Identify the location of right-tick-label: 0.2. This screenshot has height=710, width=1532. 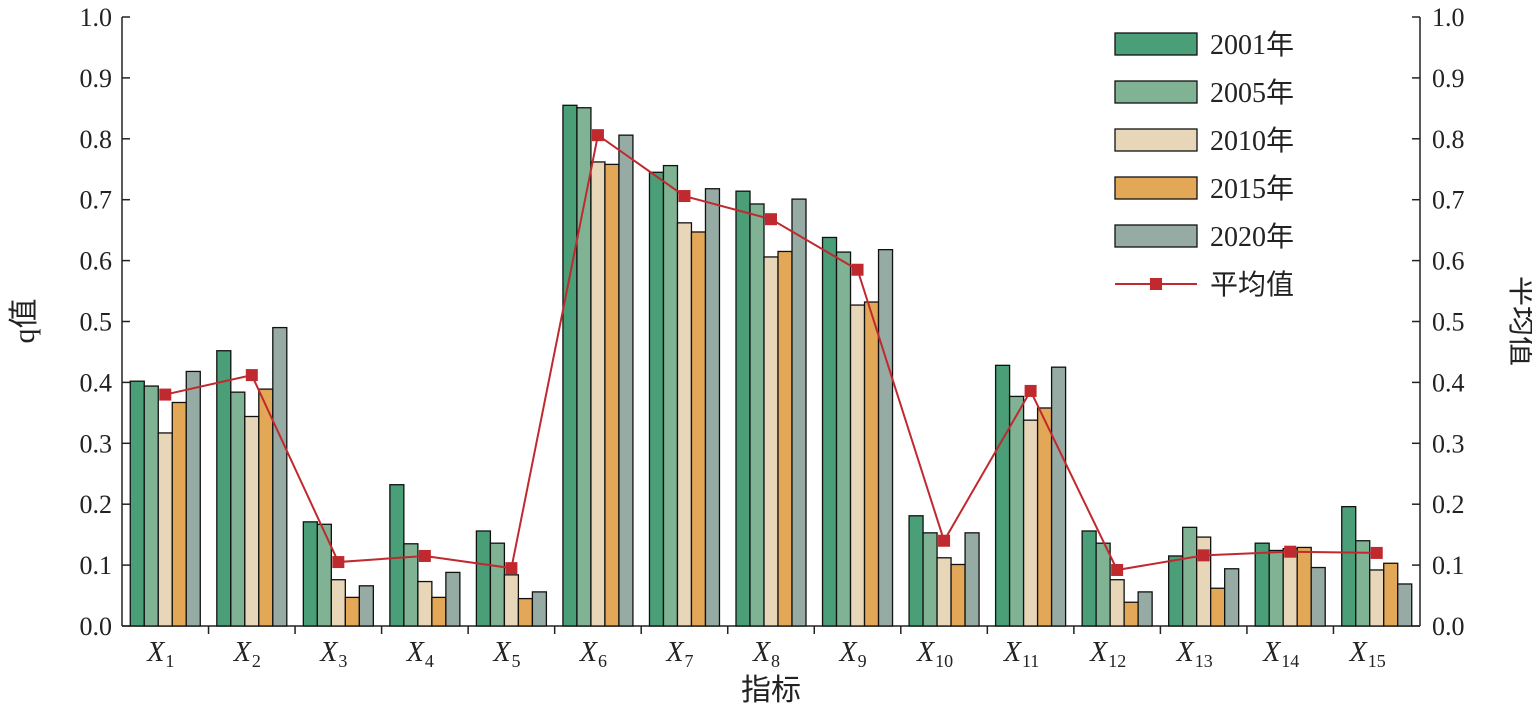
(1448, 504).